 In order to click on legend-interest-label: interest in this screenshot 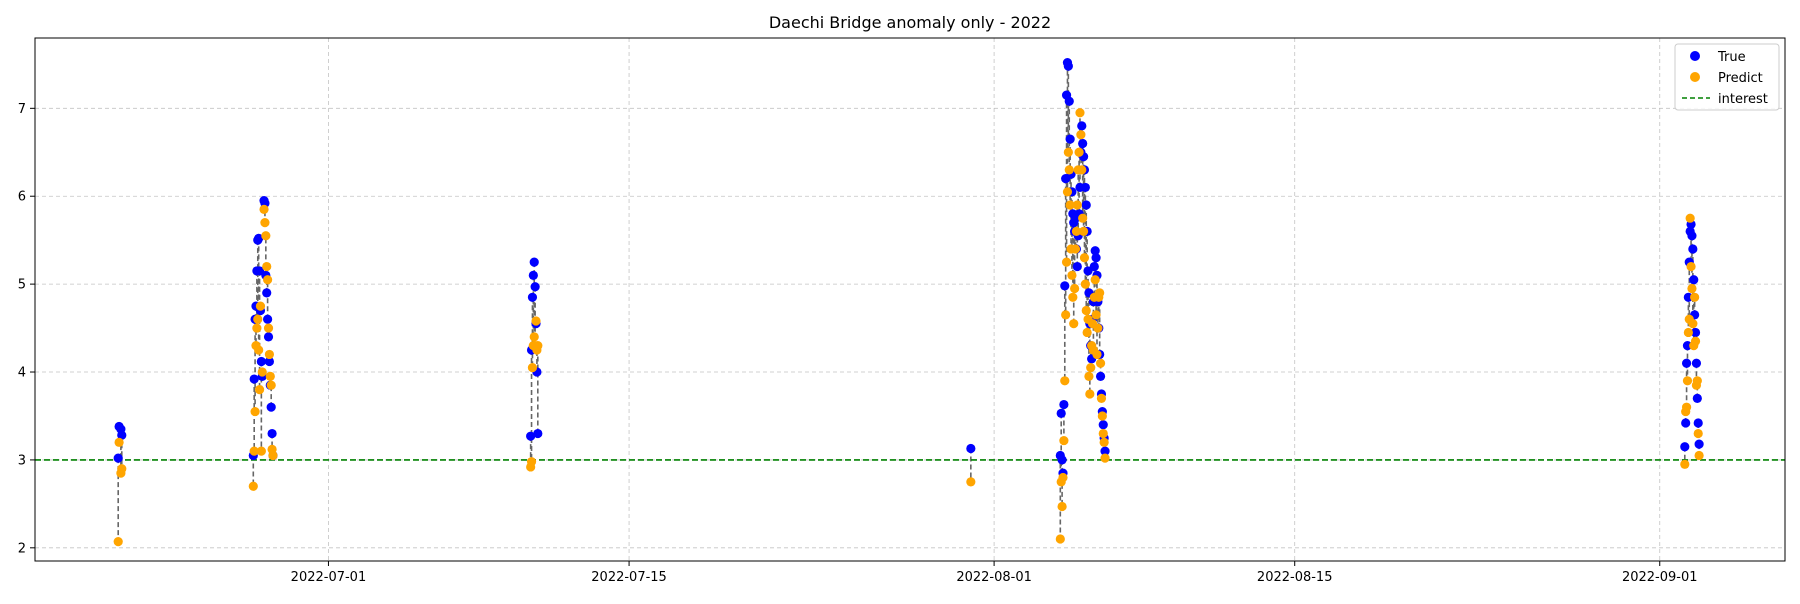, I will do `click(1743, 99)`.